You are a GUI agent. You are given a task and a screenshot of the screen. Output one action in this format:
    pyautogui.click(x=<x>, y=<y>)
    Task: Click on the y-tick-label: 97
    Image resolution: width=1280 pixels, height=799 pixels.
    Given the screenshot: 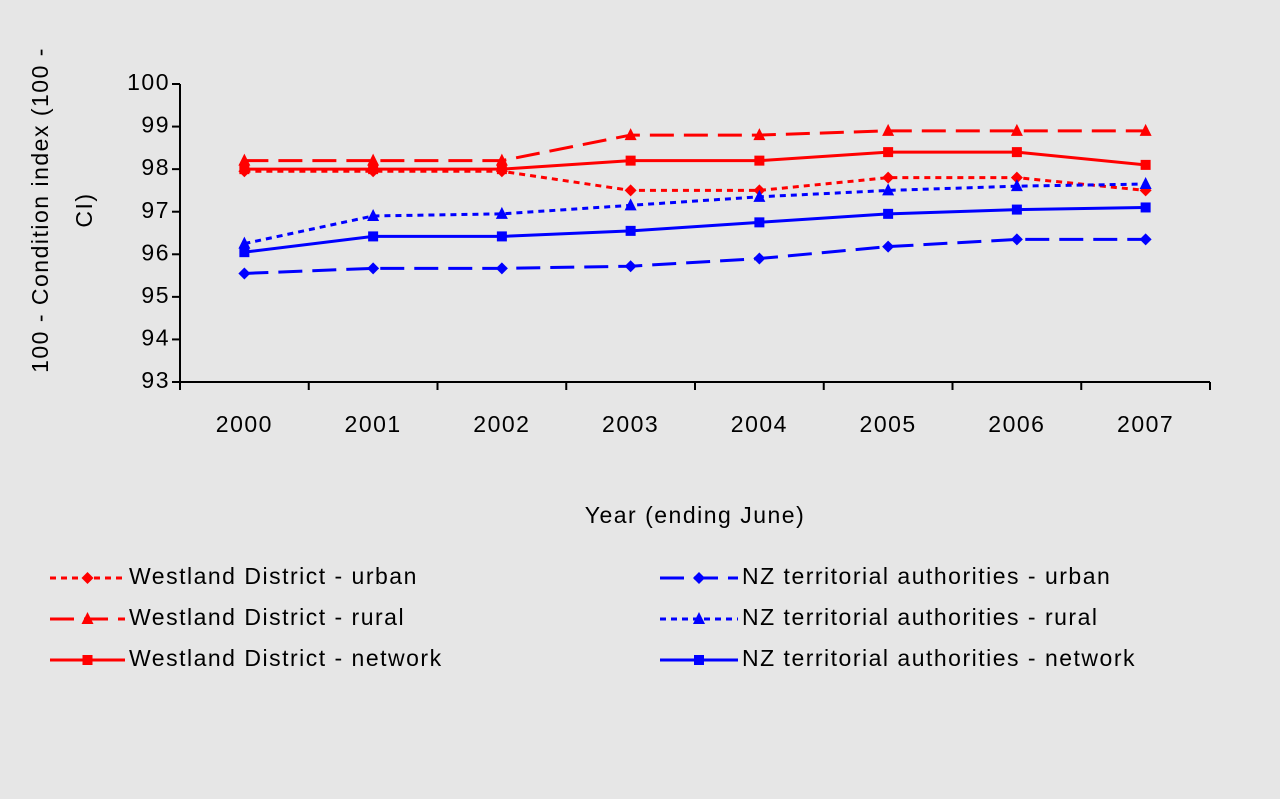 What is the action you would take?
    pyautogui.click(x=155, y=210)
    